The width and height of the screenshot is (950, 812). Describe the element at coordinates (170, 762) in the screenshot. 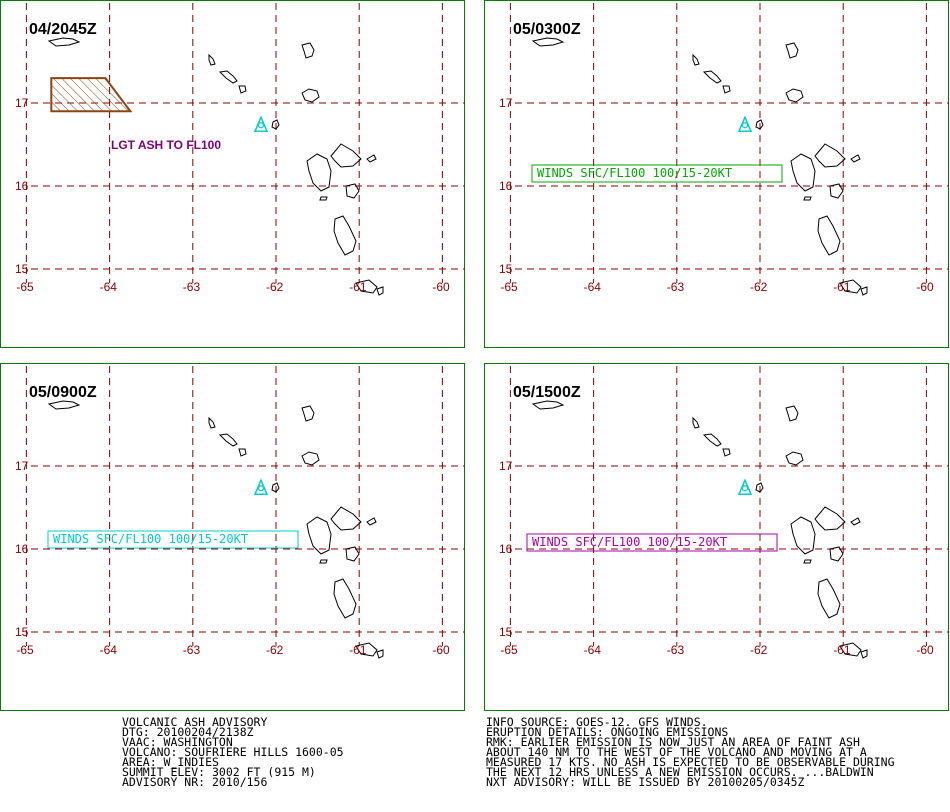

I see `advisory-line: AREA: W_INDIES` at that location.